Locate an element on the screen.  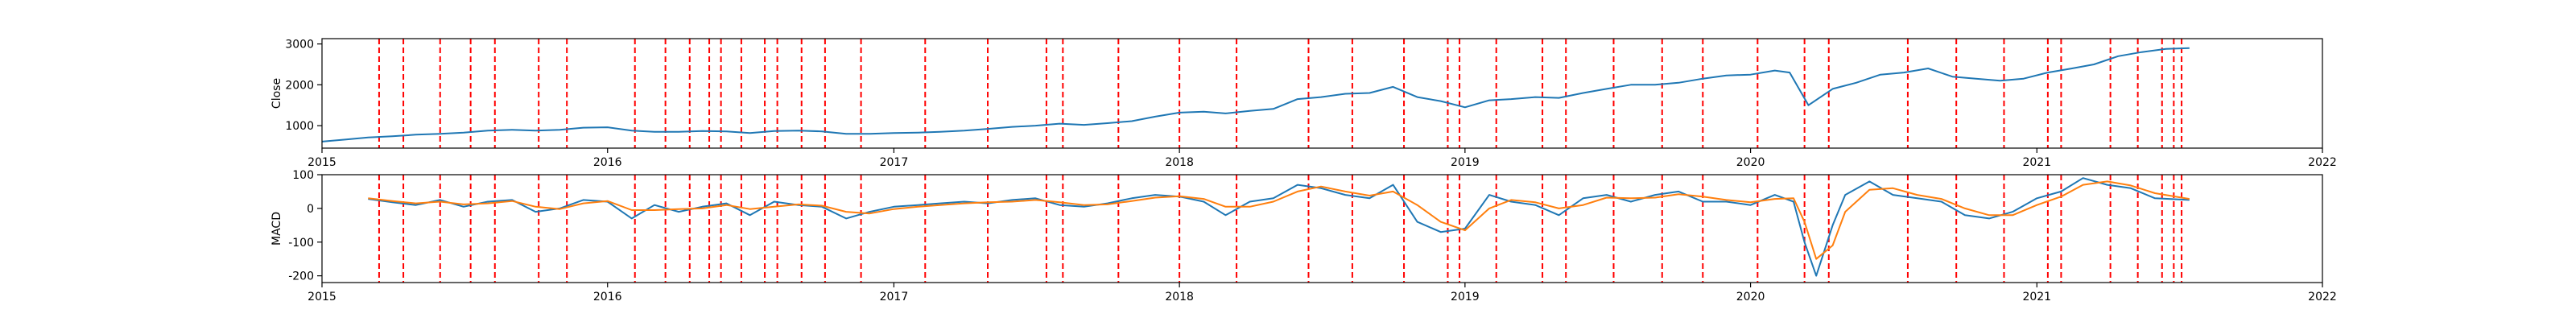
y-axis-label: Close is located at coordinates (276, 93).